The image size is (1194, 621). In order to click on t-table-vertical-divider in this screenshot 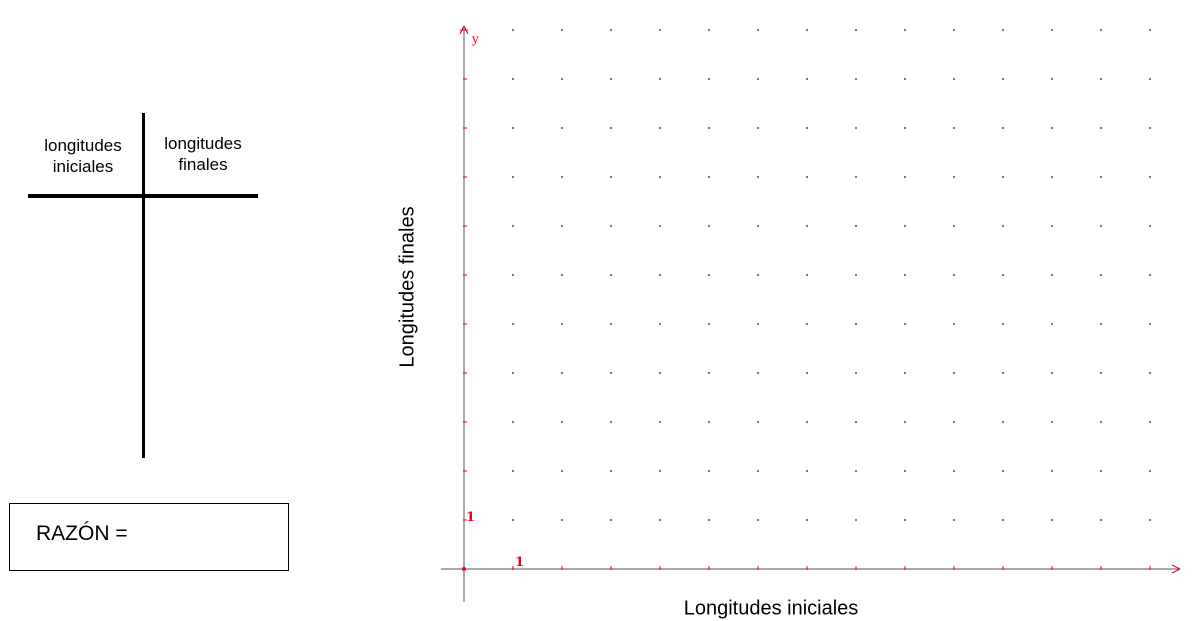, I will do `click(143, 285)`.